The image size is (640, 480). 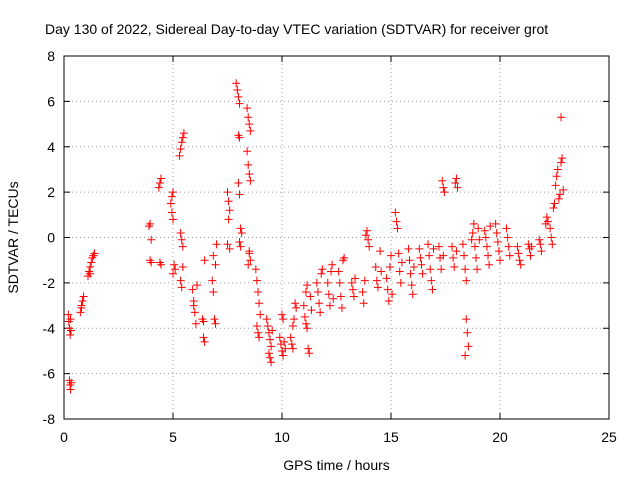 What do you see at coordinates (51, 147) in the screenshot?
I see `y-tick-label: 4` at bounding box center [51, 147].